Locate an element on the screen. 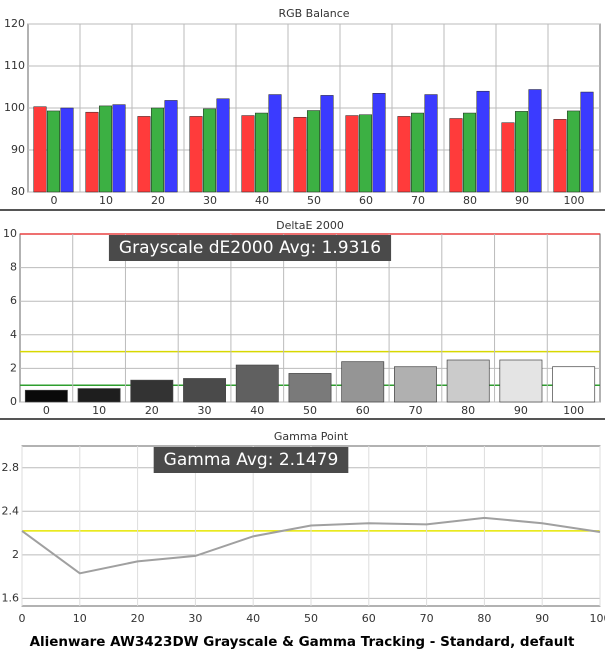 This screenshot has height=656, width=605. annotation: Grayscale dE2000 Avg: 1.9316 is located at coordinates (250, 248).